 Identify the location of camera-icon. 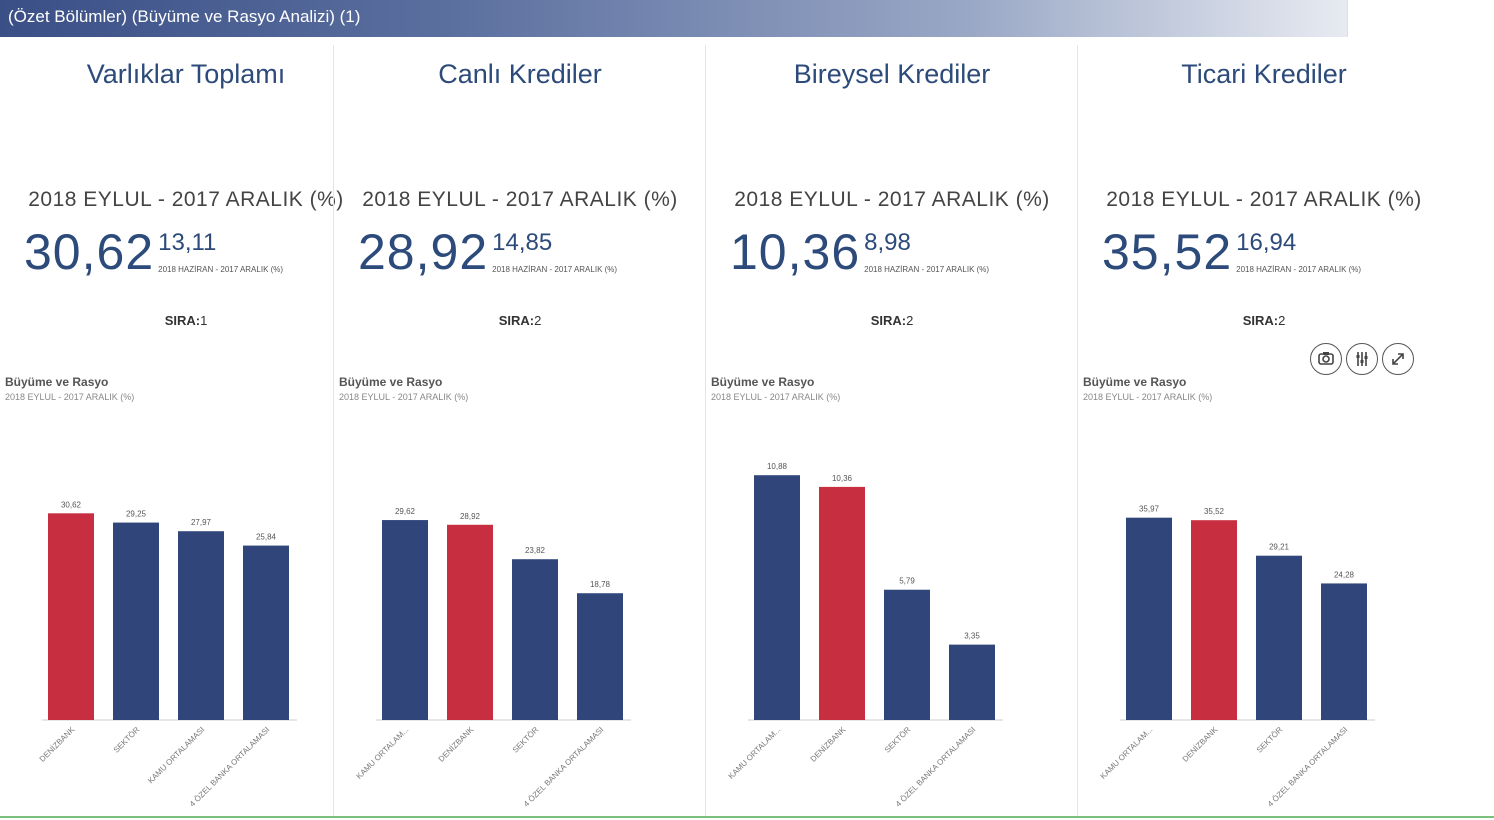
(1326, 359).